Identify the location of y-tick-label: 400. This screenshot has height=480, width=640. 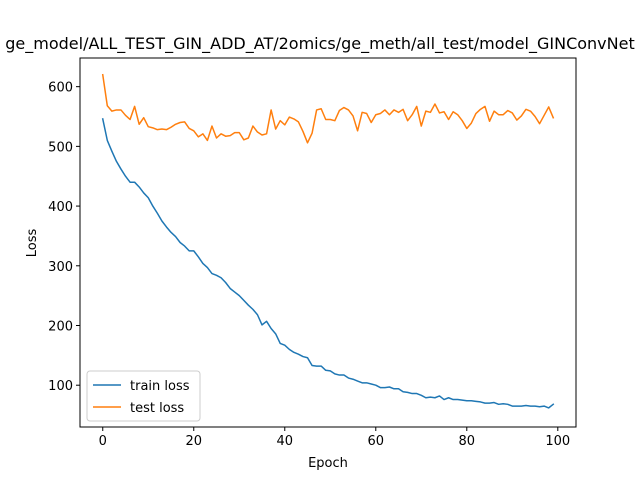
(60, 207).